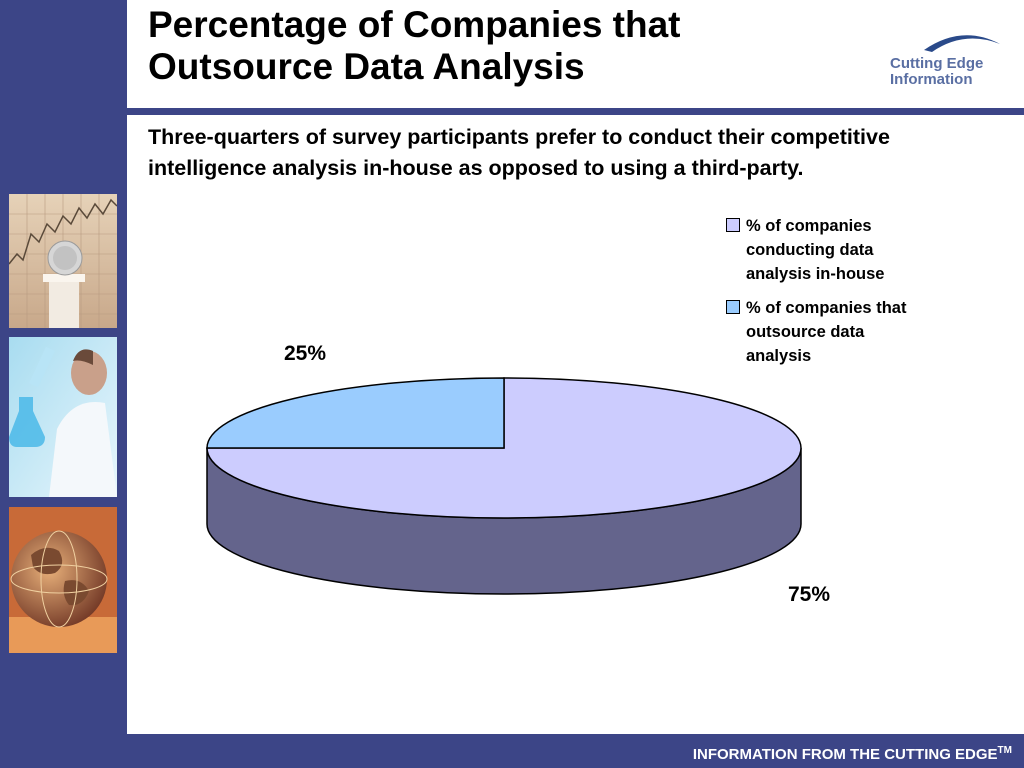 Image resolution: width=1024 pixels, height=768 pixels. I want to click on logo-line-2: Information, so click(931, 79).